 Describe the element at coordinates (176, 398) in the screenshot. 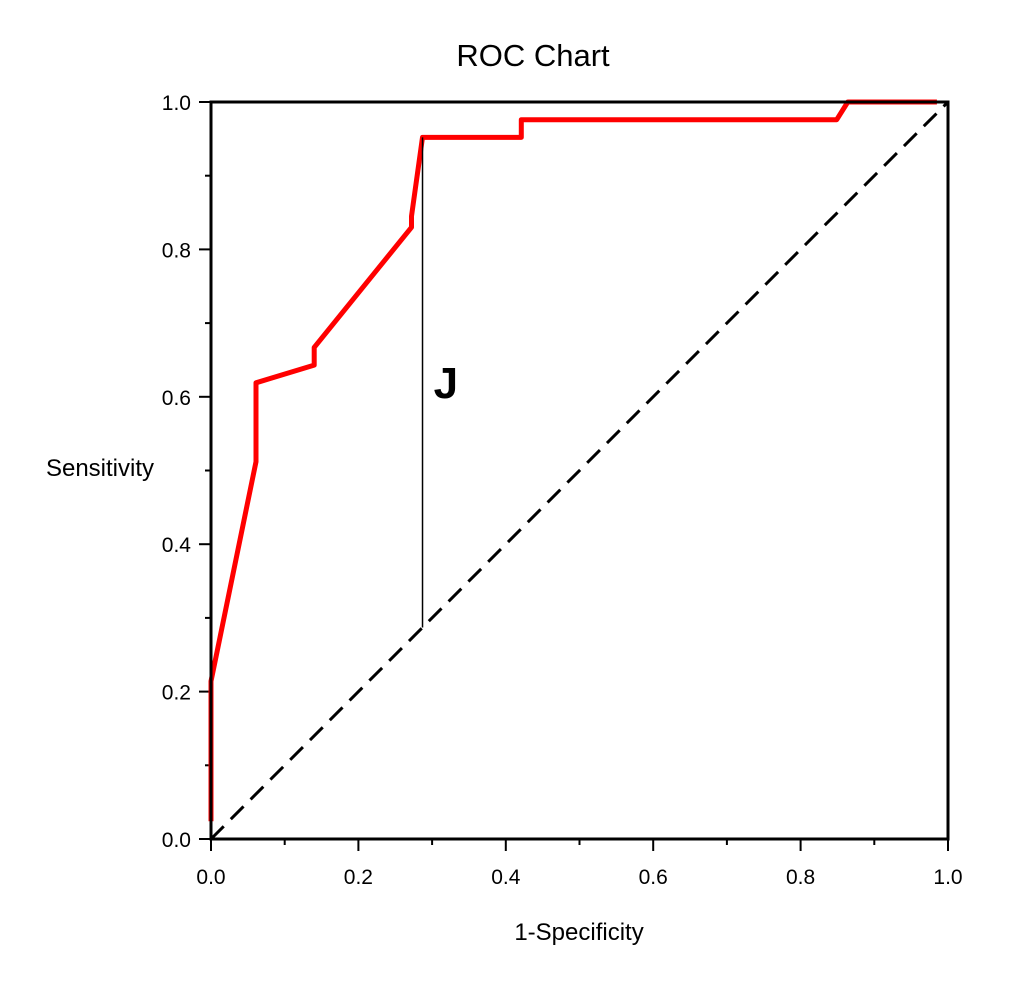

I see `y-tick-label: 0.6` at that location.